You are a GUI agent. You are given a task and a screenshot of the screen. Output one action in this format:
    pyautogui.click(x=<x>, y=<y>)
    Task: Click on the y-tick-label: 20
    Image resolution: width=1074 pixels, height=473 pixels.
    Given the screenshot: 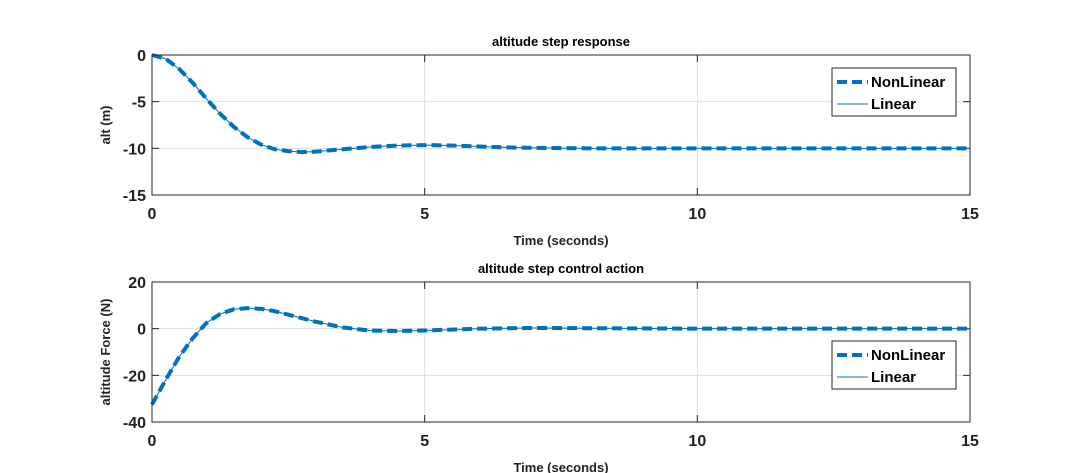 What is the action you would take?
    pyautogui.click(x=137, y=283)
    